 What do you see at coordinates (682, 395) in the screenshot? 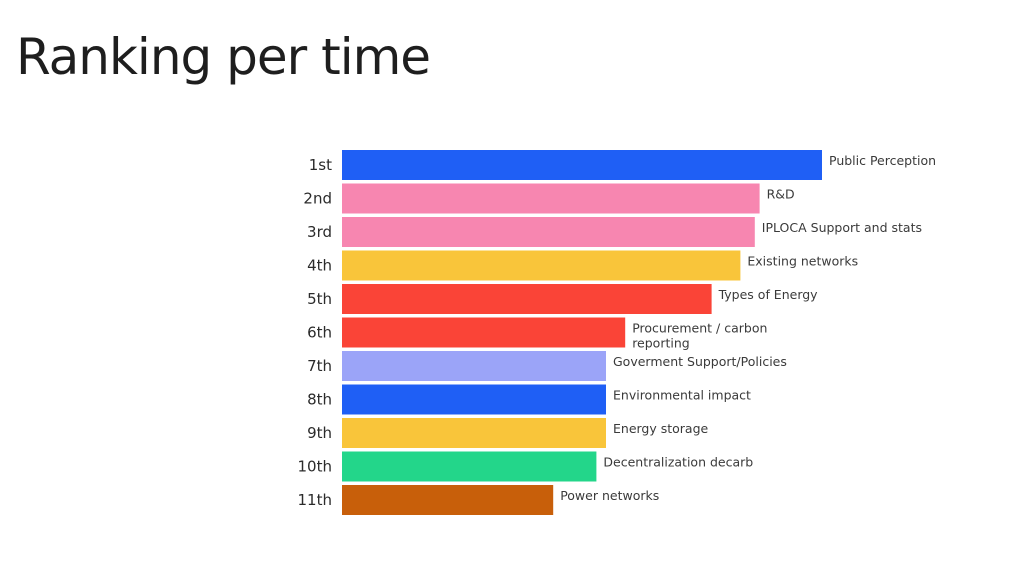
I see `bar-label: Environmental impact` at bounding box center [682, 395].